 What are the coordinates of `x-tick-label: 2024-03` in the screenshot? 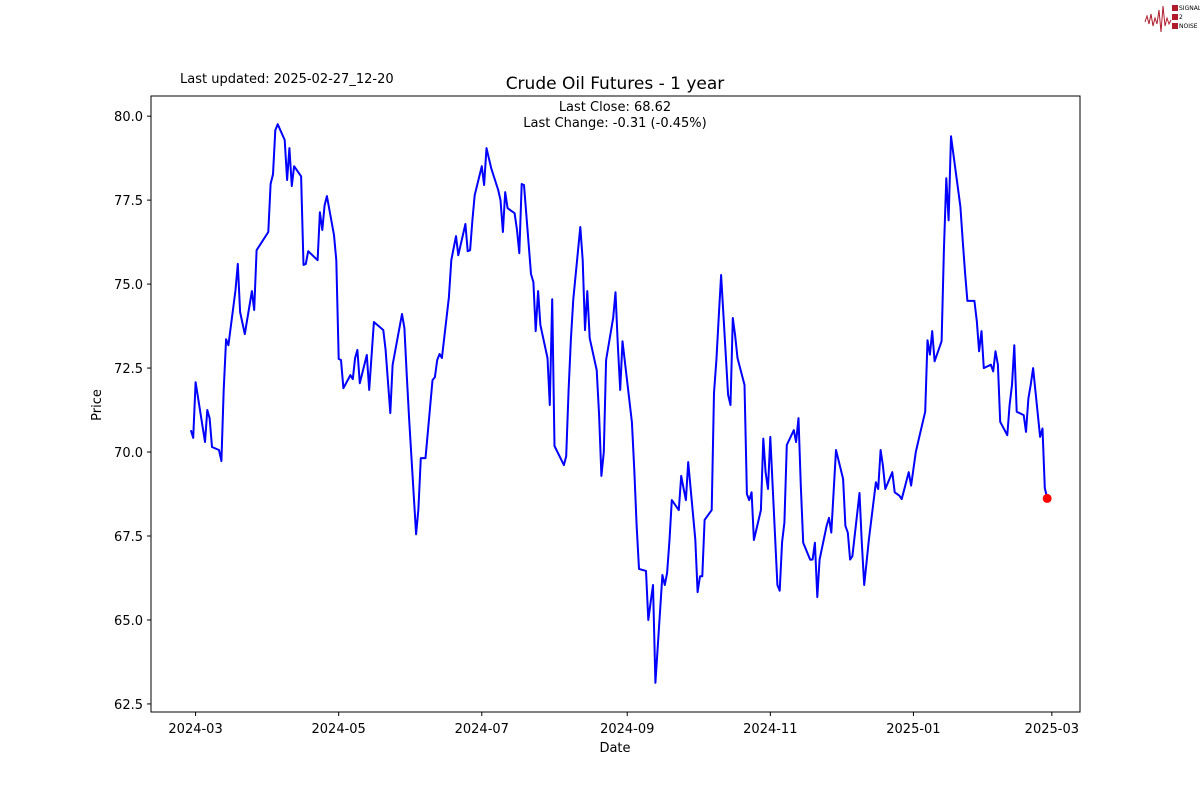 It's located at (195, 729).